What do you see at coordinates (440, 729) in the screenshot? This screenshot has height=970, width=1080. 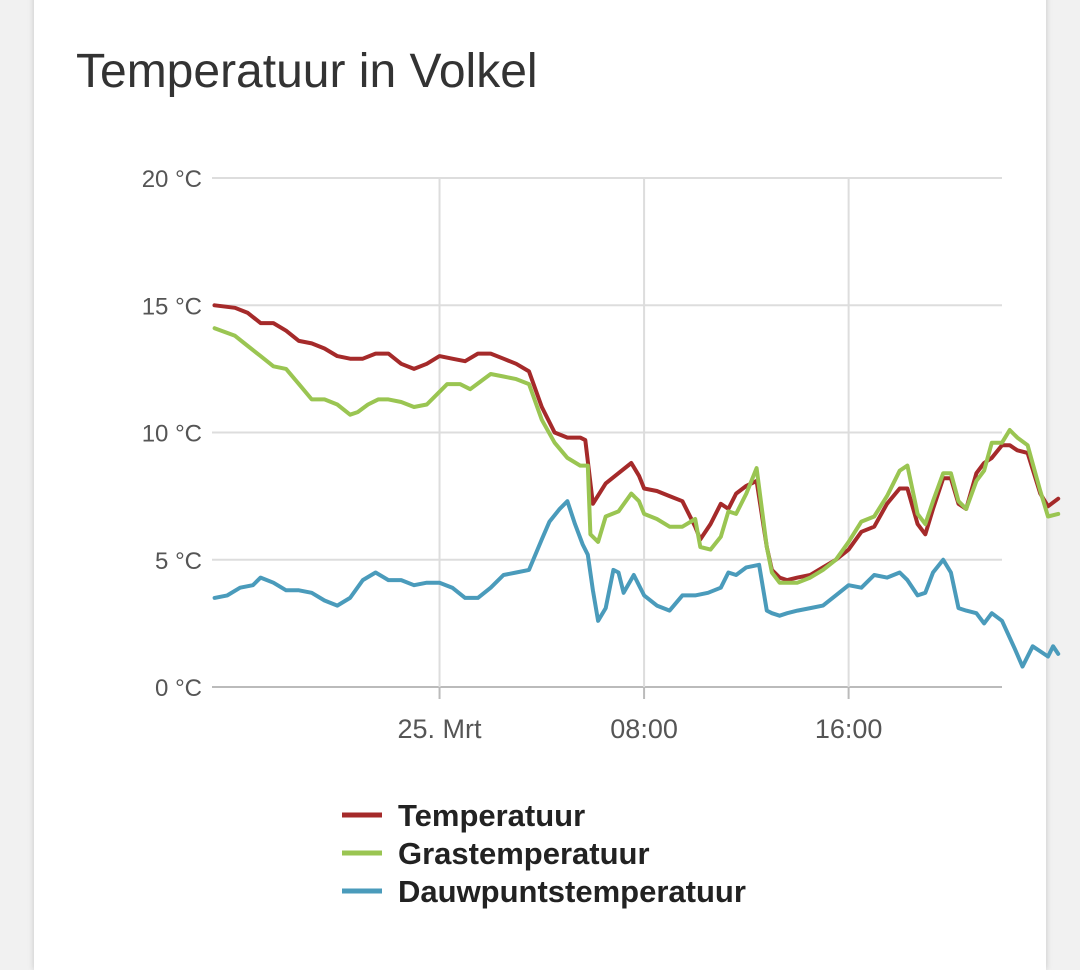 I see `x-tick-label: 25. Mrt` at bounding box center [440, 729].